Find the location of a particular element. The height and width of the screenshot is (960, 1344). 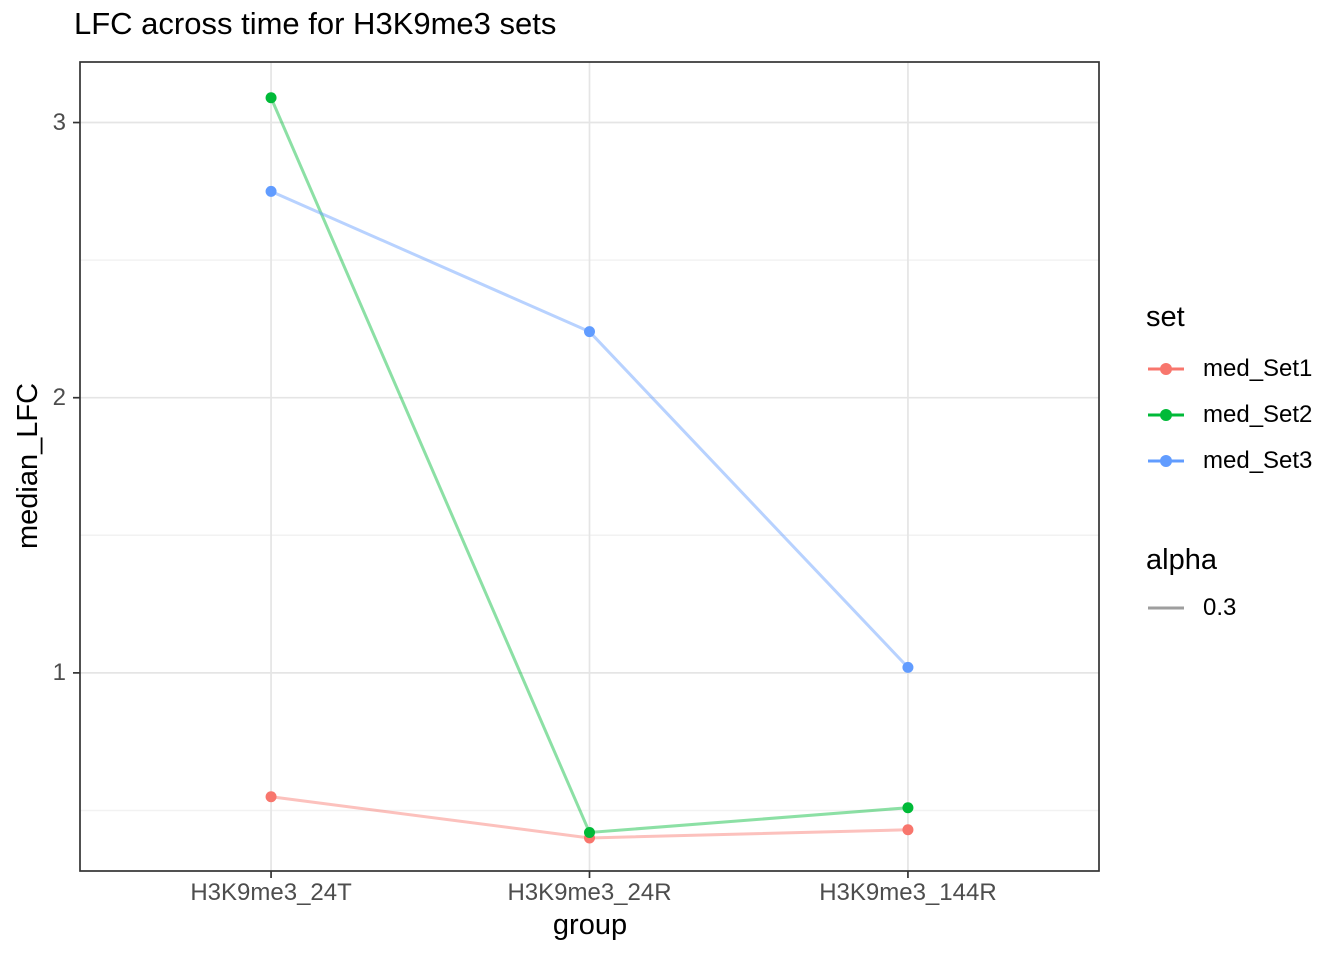

x-tick-label: H3K9me3_24R is located at coordinates (589, 892).